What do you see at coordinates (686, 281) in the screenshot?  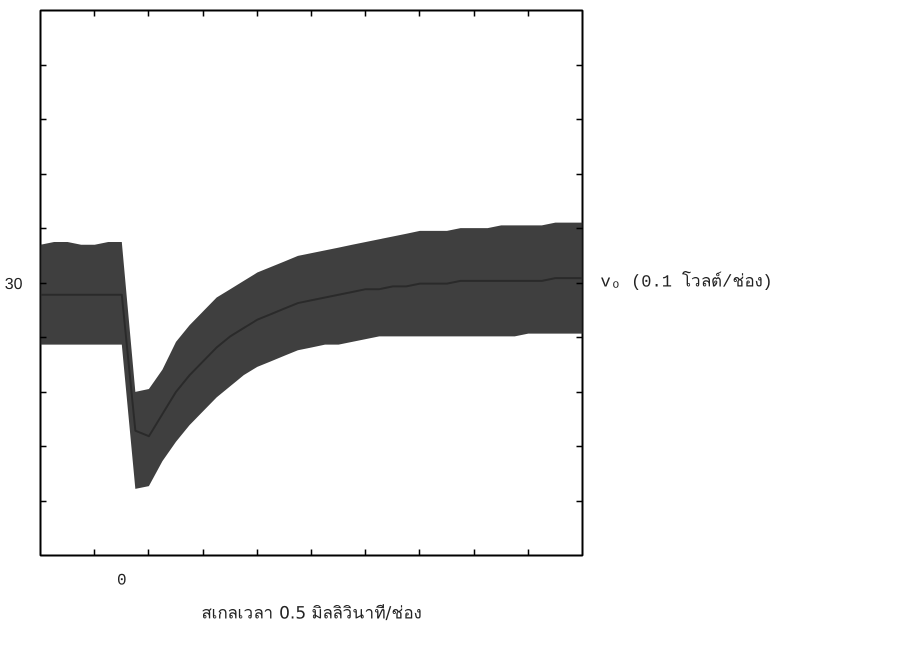 I see `y-axis-title: vₒ (0.1 โวลต์/ช่อง)` at bounding box center [686, 281].